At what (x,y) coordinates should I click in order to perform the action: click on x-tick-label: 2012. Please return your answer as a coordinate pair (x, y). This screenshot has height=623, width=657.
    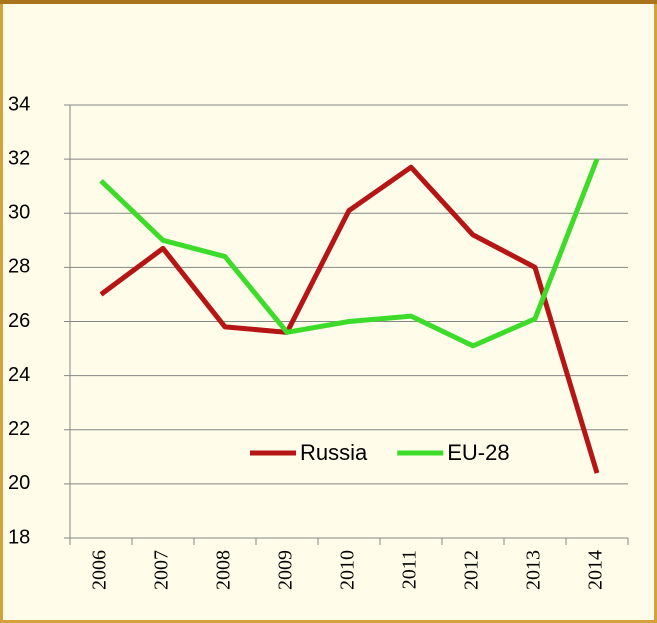
    Looking at the image, I should click on (472, 570).